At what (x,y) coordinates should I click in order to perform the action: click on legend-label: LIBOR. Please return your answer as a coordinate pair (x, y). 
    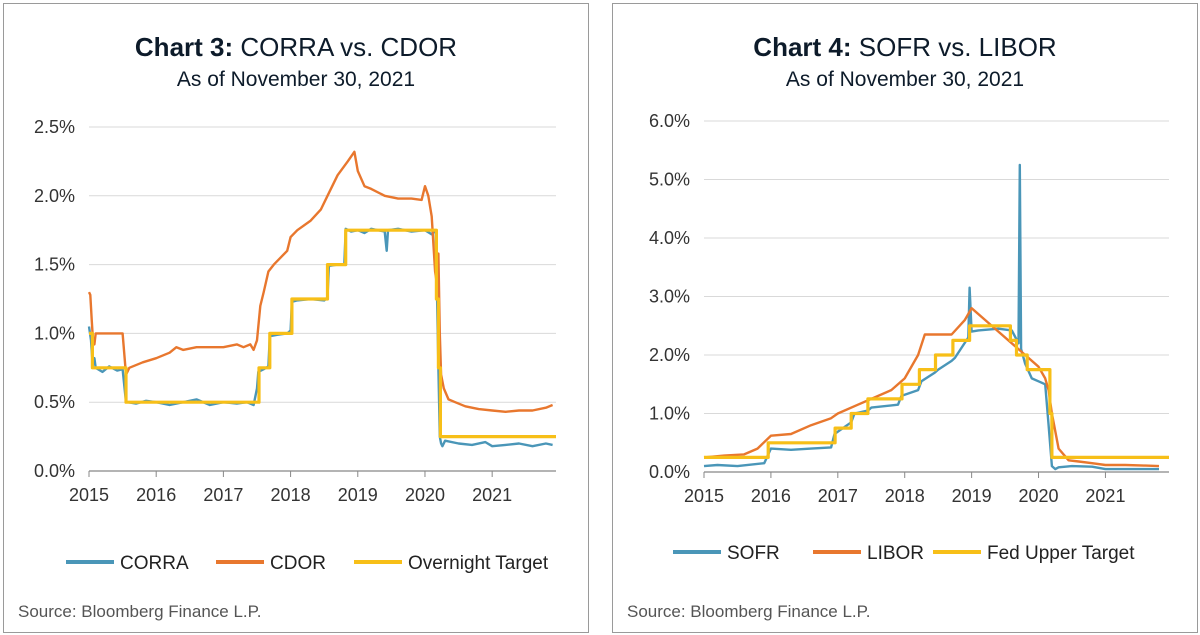
    Looking at the image, I should click on (895, 553).